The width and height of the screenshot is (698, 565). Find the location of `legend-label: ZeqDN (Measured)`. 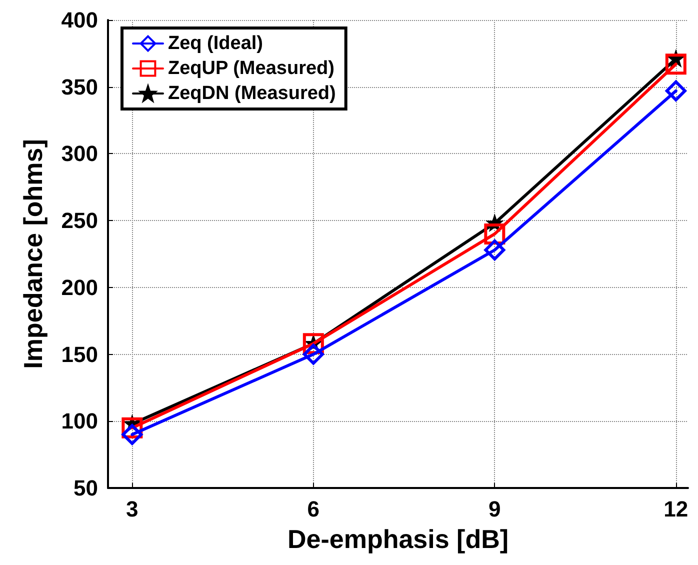

legend-label: ZeqDN (Measured) is located at coordinates (252, 93).